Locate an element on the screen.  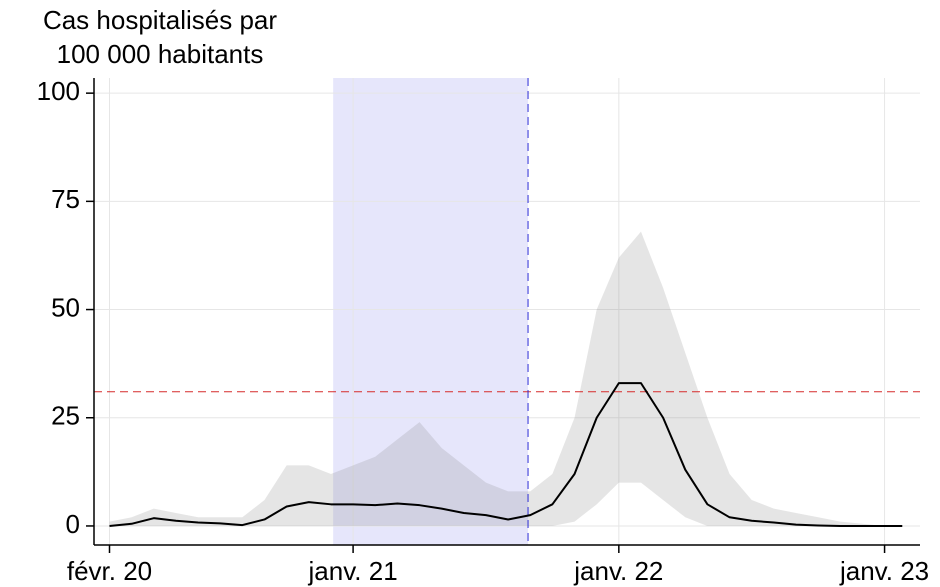
x-tick-label: janv. 22 is located at coordinates (618, 571).